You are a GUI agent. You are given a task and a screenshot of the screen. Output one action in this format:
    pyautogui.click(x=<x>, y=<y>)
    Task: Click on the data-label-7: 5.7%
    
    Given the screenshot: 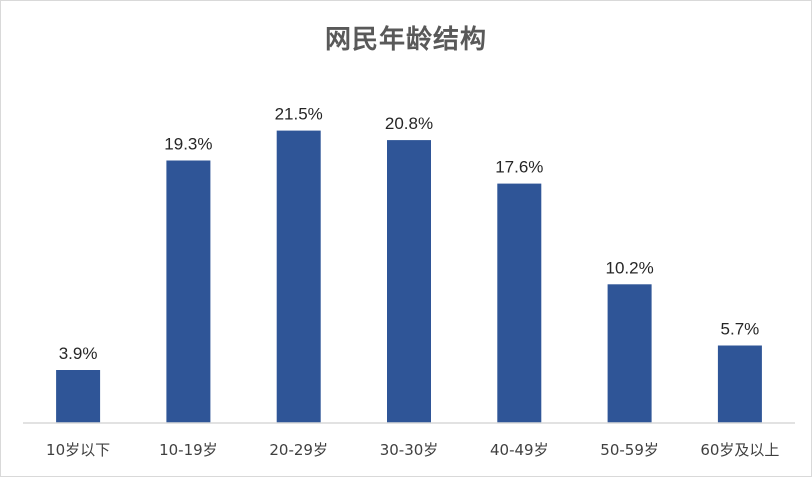 What is the action you would take?
    pyautogui.click(x=740, y=329)
    